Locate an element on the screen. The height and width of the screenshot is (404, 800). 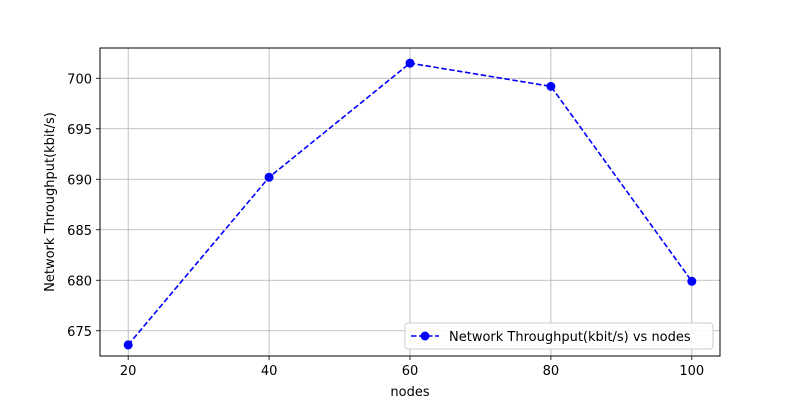
y-tick-label: 690 is located at coordinates (79, 180).